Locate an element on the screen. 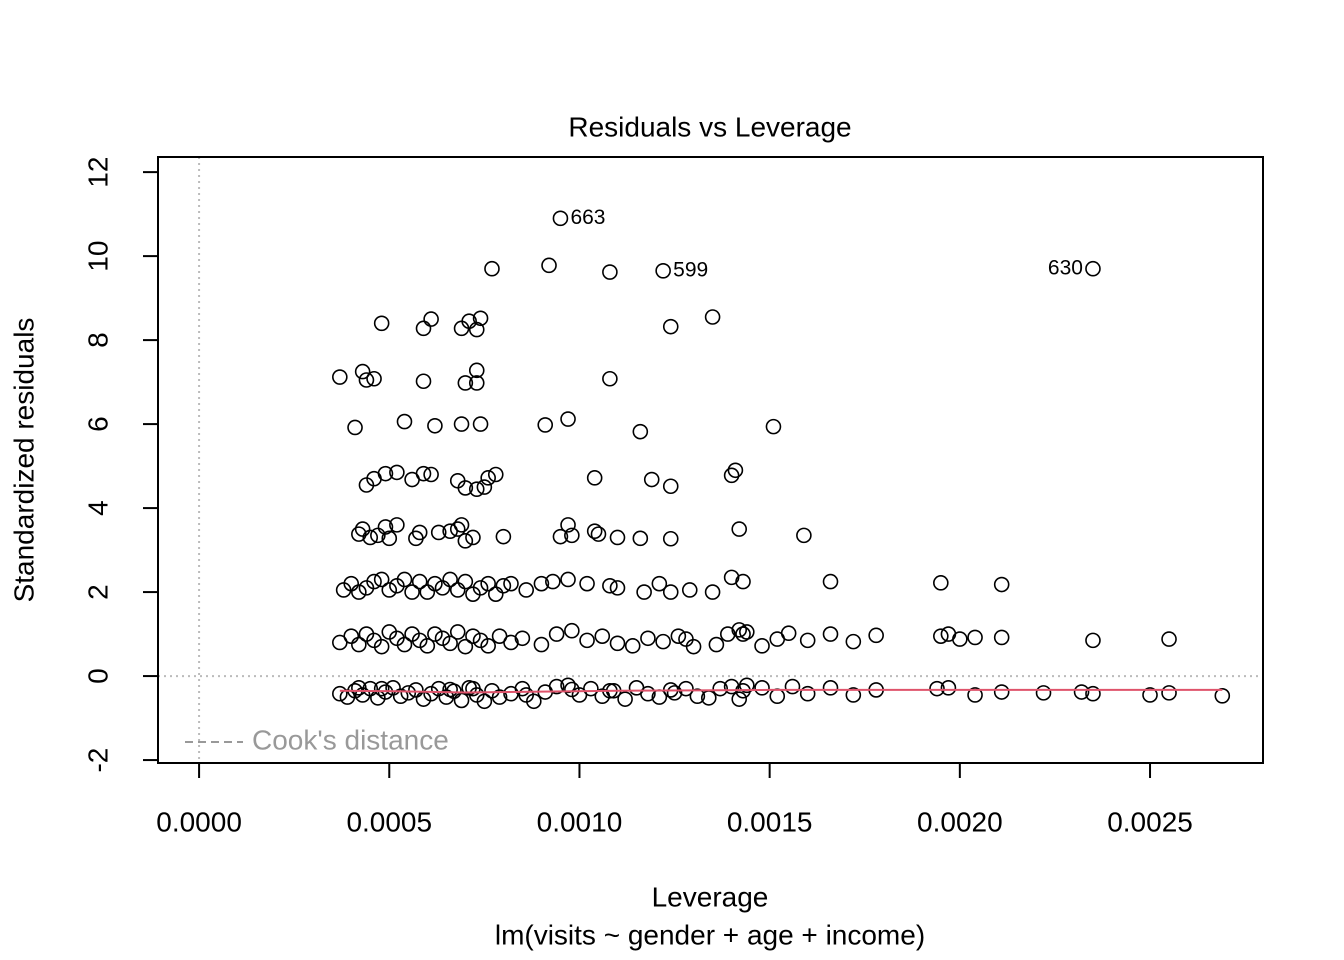 Image resolution: width=1344 pixels, height=960 pixels. y-tick-label: 4 is located at coordinates (97, 508).